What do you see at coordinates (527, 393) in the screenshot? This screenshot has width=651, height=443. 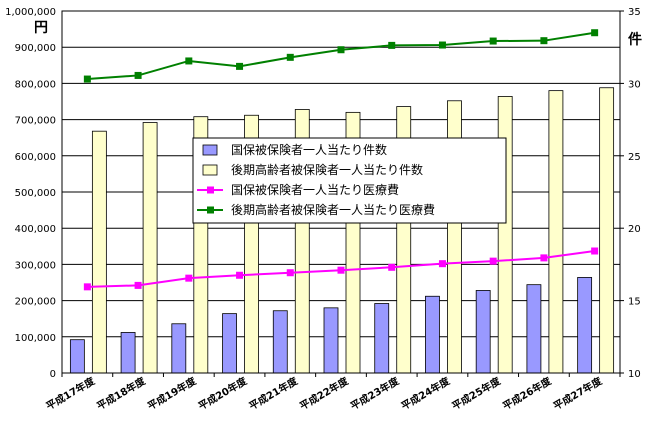 I see `category-label: 平成26年度` at bounding box center [527, 393].